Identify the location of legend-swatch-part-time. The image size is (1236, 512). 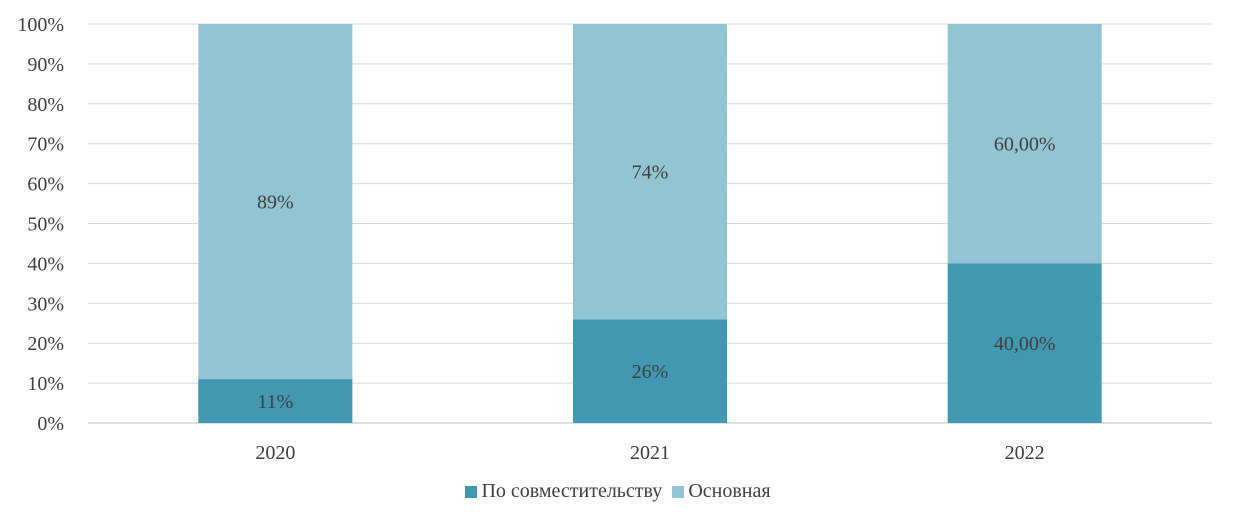
(471, 491).